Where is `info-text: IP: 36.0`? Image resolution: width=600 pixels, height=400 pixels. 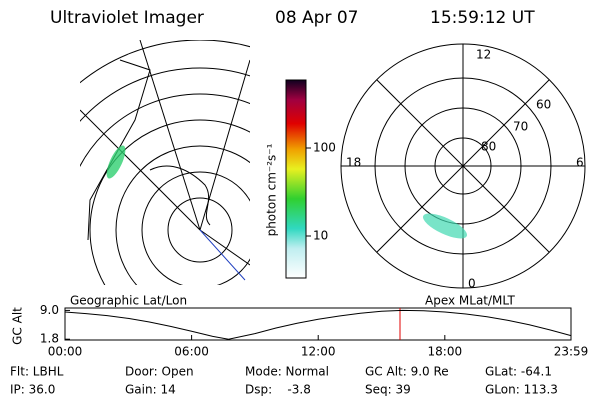
info-text: IP: 36.0 is located at coordinates (32, 390).